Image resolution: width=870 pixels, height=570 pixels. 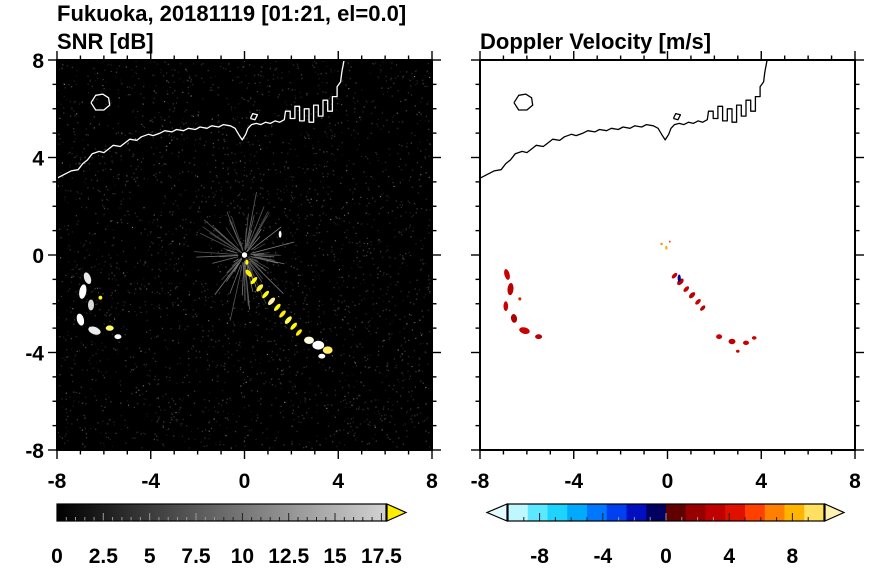 What do you see at coordinates (38, 61) in the screenshot?
I see `y-tick-label: 8` at bounding box center [38, 61].